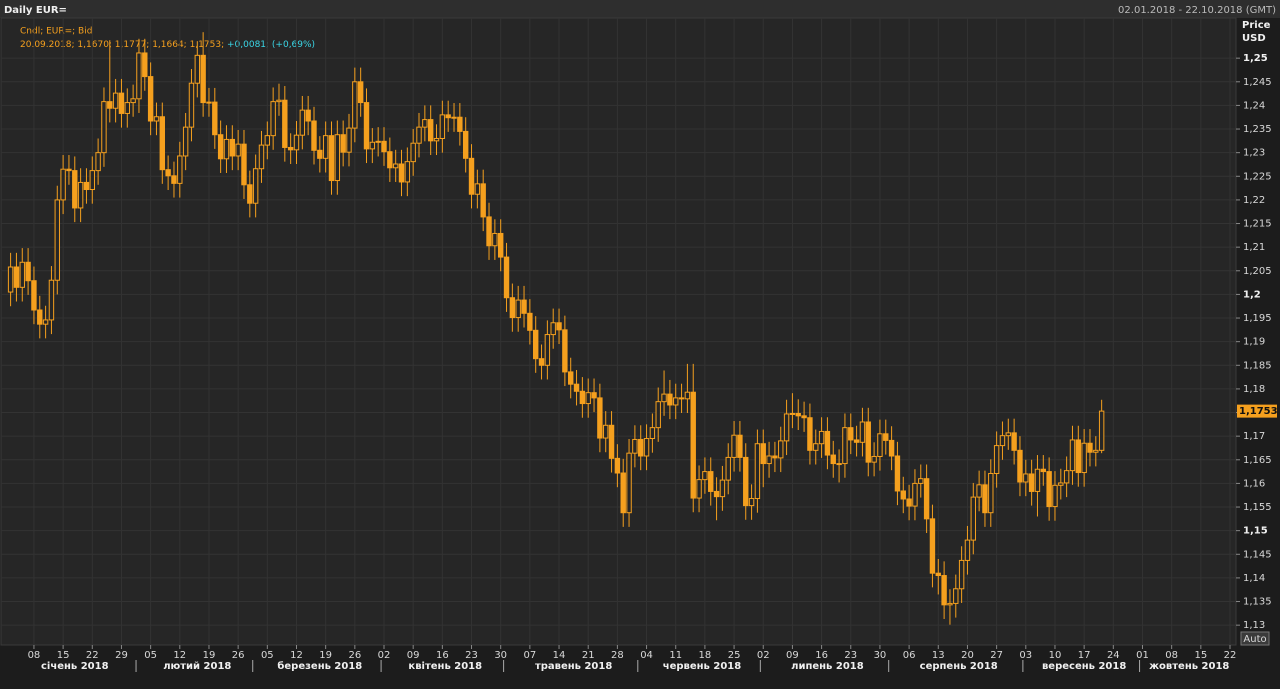 The image size is (1280, 689). What do you see at coordinates (959, 666) in the screenshot?
I see `month-label: серпень 2018` at bounding box center [959, 666].